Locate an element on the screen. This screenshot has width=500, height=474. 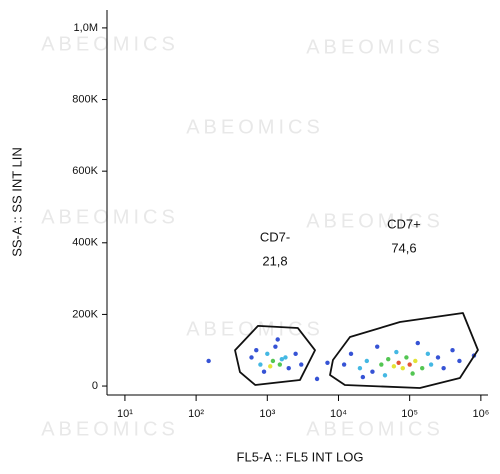
y-tick-label: 1,0M is located at coordinates (86, 28).